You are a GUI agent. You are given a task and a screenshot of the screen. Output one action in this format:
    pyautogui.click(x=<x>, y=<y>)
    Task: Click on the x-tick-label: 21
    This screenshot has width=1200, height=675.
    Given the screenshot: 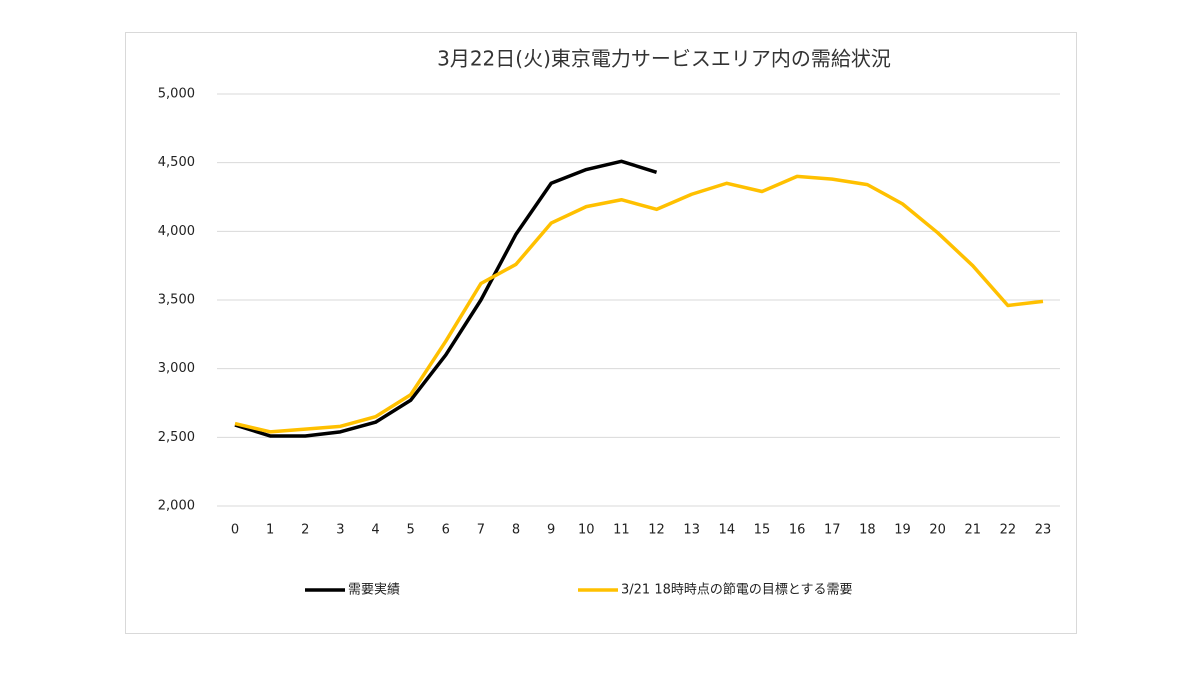 What is the action you would take?
    pyautogui.click(x=972, y=530)
    